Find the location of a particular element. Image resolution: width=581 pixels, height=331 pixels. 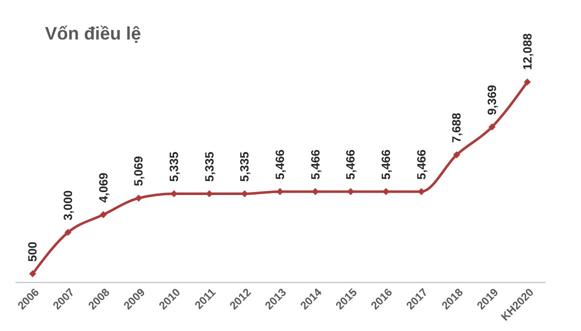

data-label: 3,000 is located at coordinates (68, 205).